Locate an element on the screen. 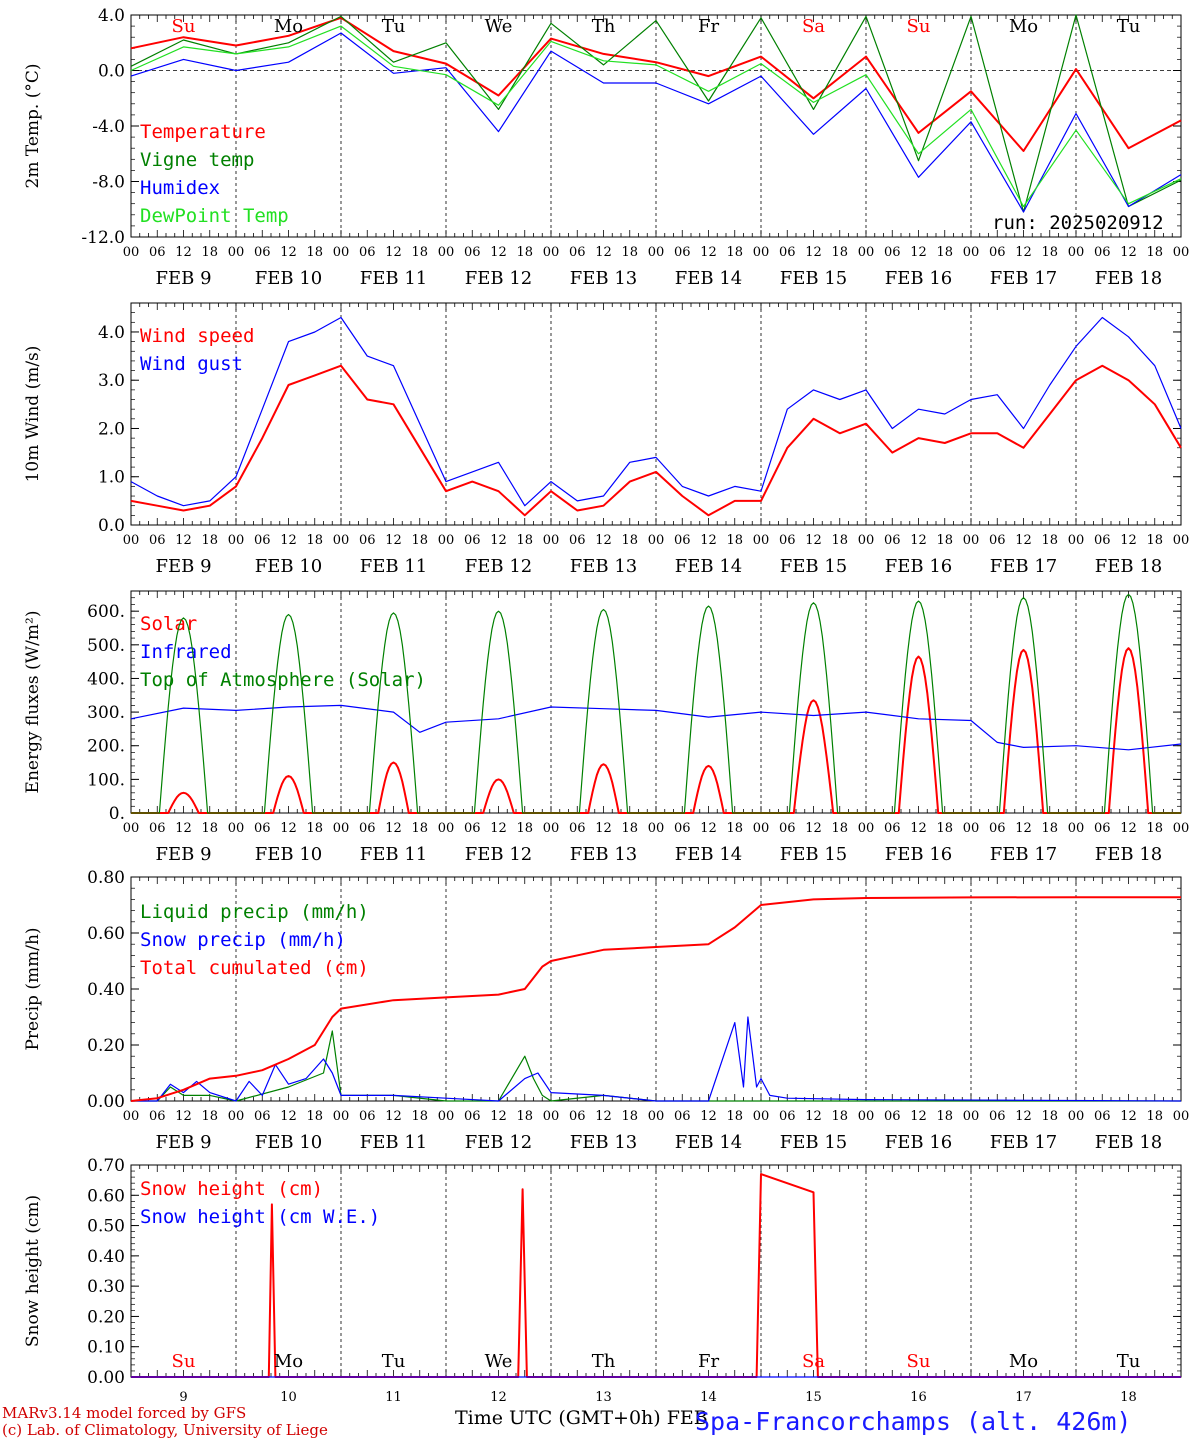  date-label: FEB 16 is located at coordinates (918, 854).